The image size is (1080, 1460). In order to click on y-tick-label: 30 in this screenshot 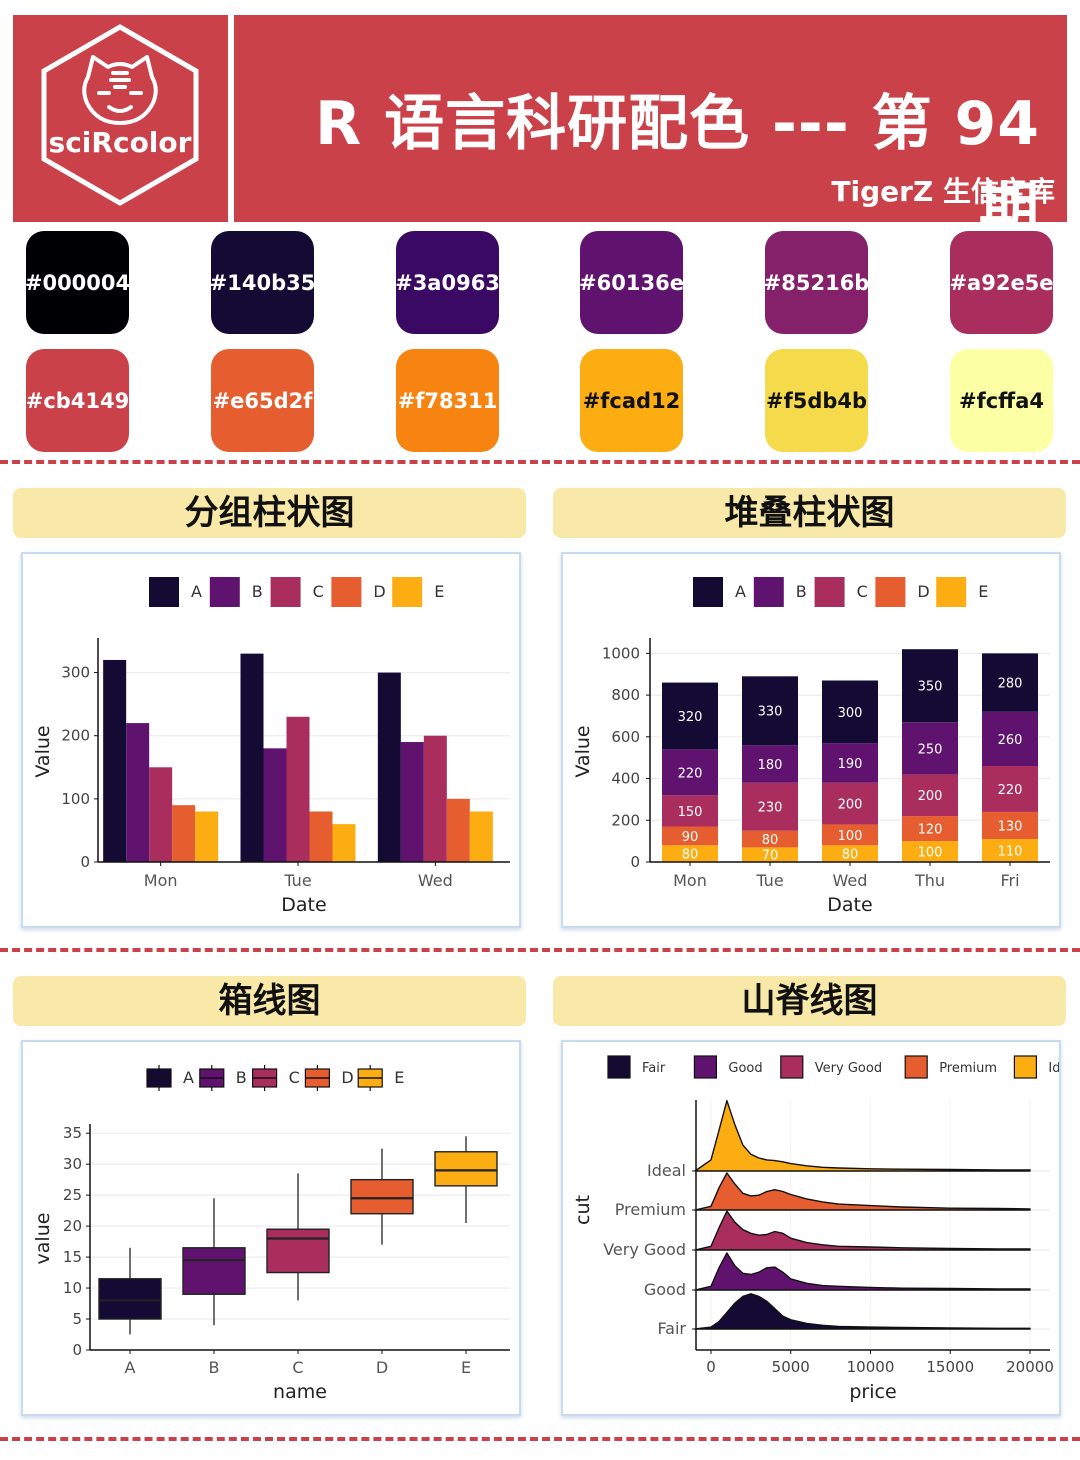, I will do `click(72, 1164)`.